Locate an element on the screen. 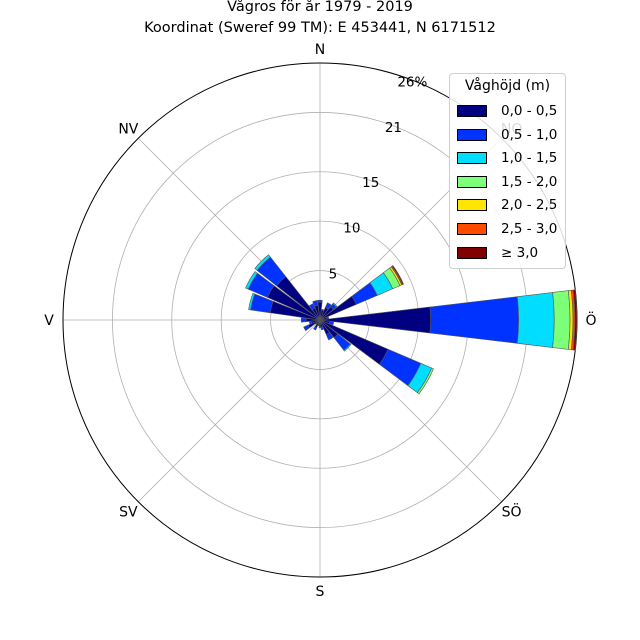 The height and width of the screenshot is (640, 640). legend-item: 0,0 - 0,5 is located at coordinates (512, 111).